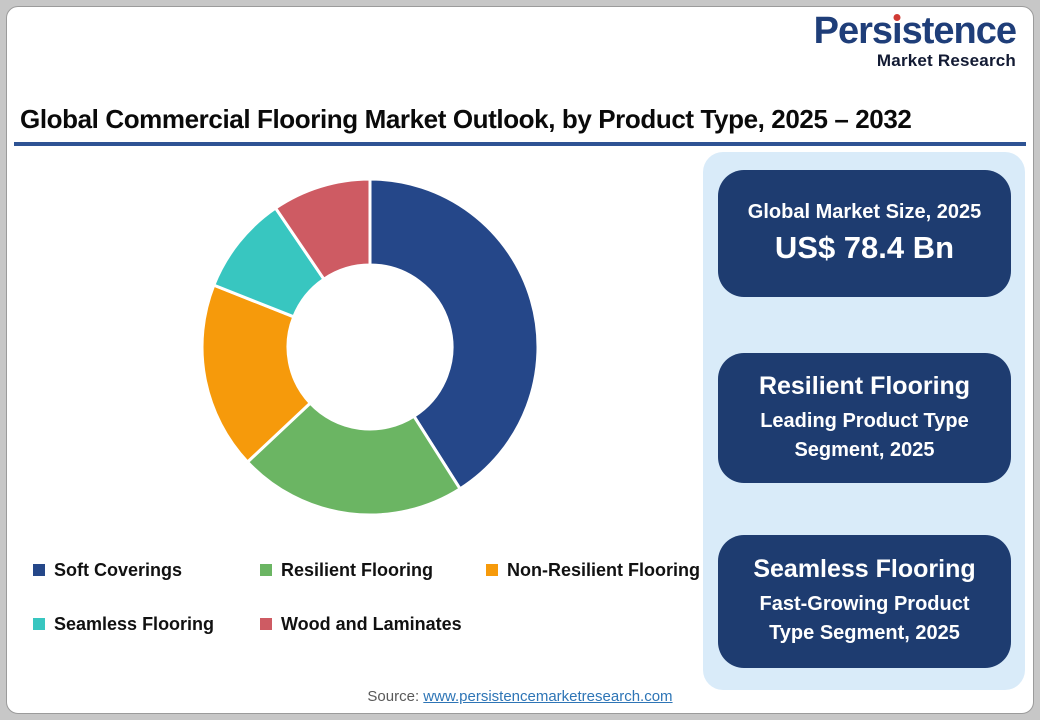 This screenshot has height=720, width=1040. What do you see at coordinates (39, 624) in the screenshot?
I see `legend-swatch-seamless-flooring` at bounding box center [39, 624].